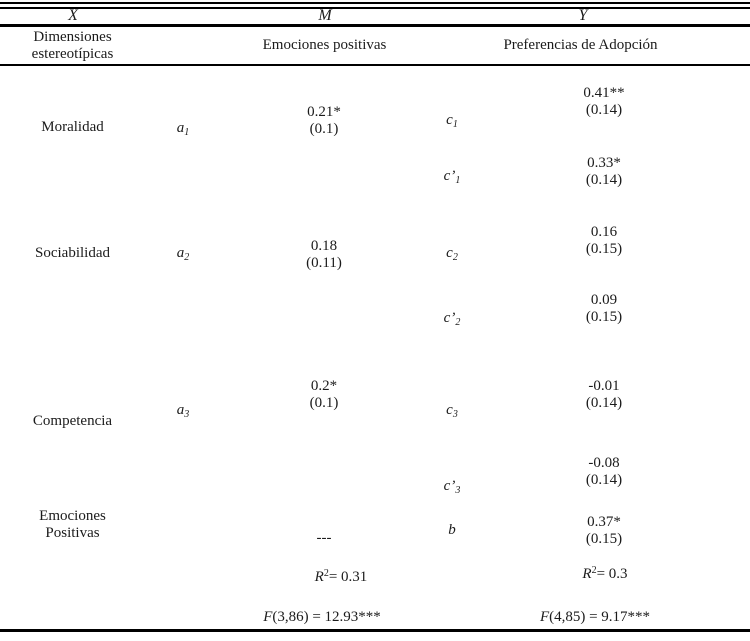 The image size is (750, 641). I want to click on path-label-c1: c1, so click(452, 121).